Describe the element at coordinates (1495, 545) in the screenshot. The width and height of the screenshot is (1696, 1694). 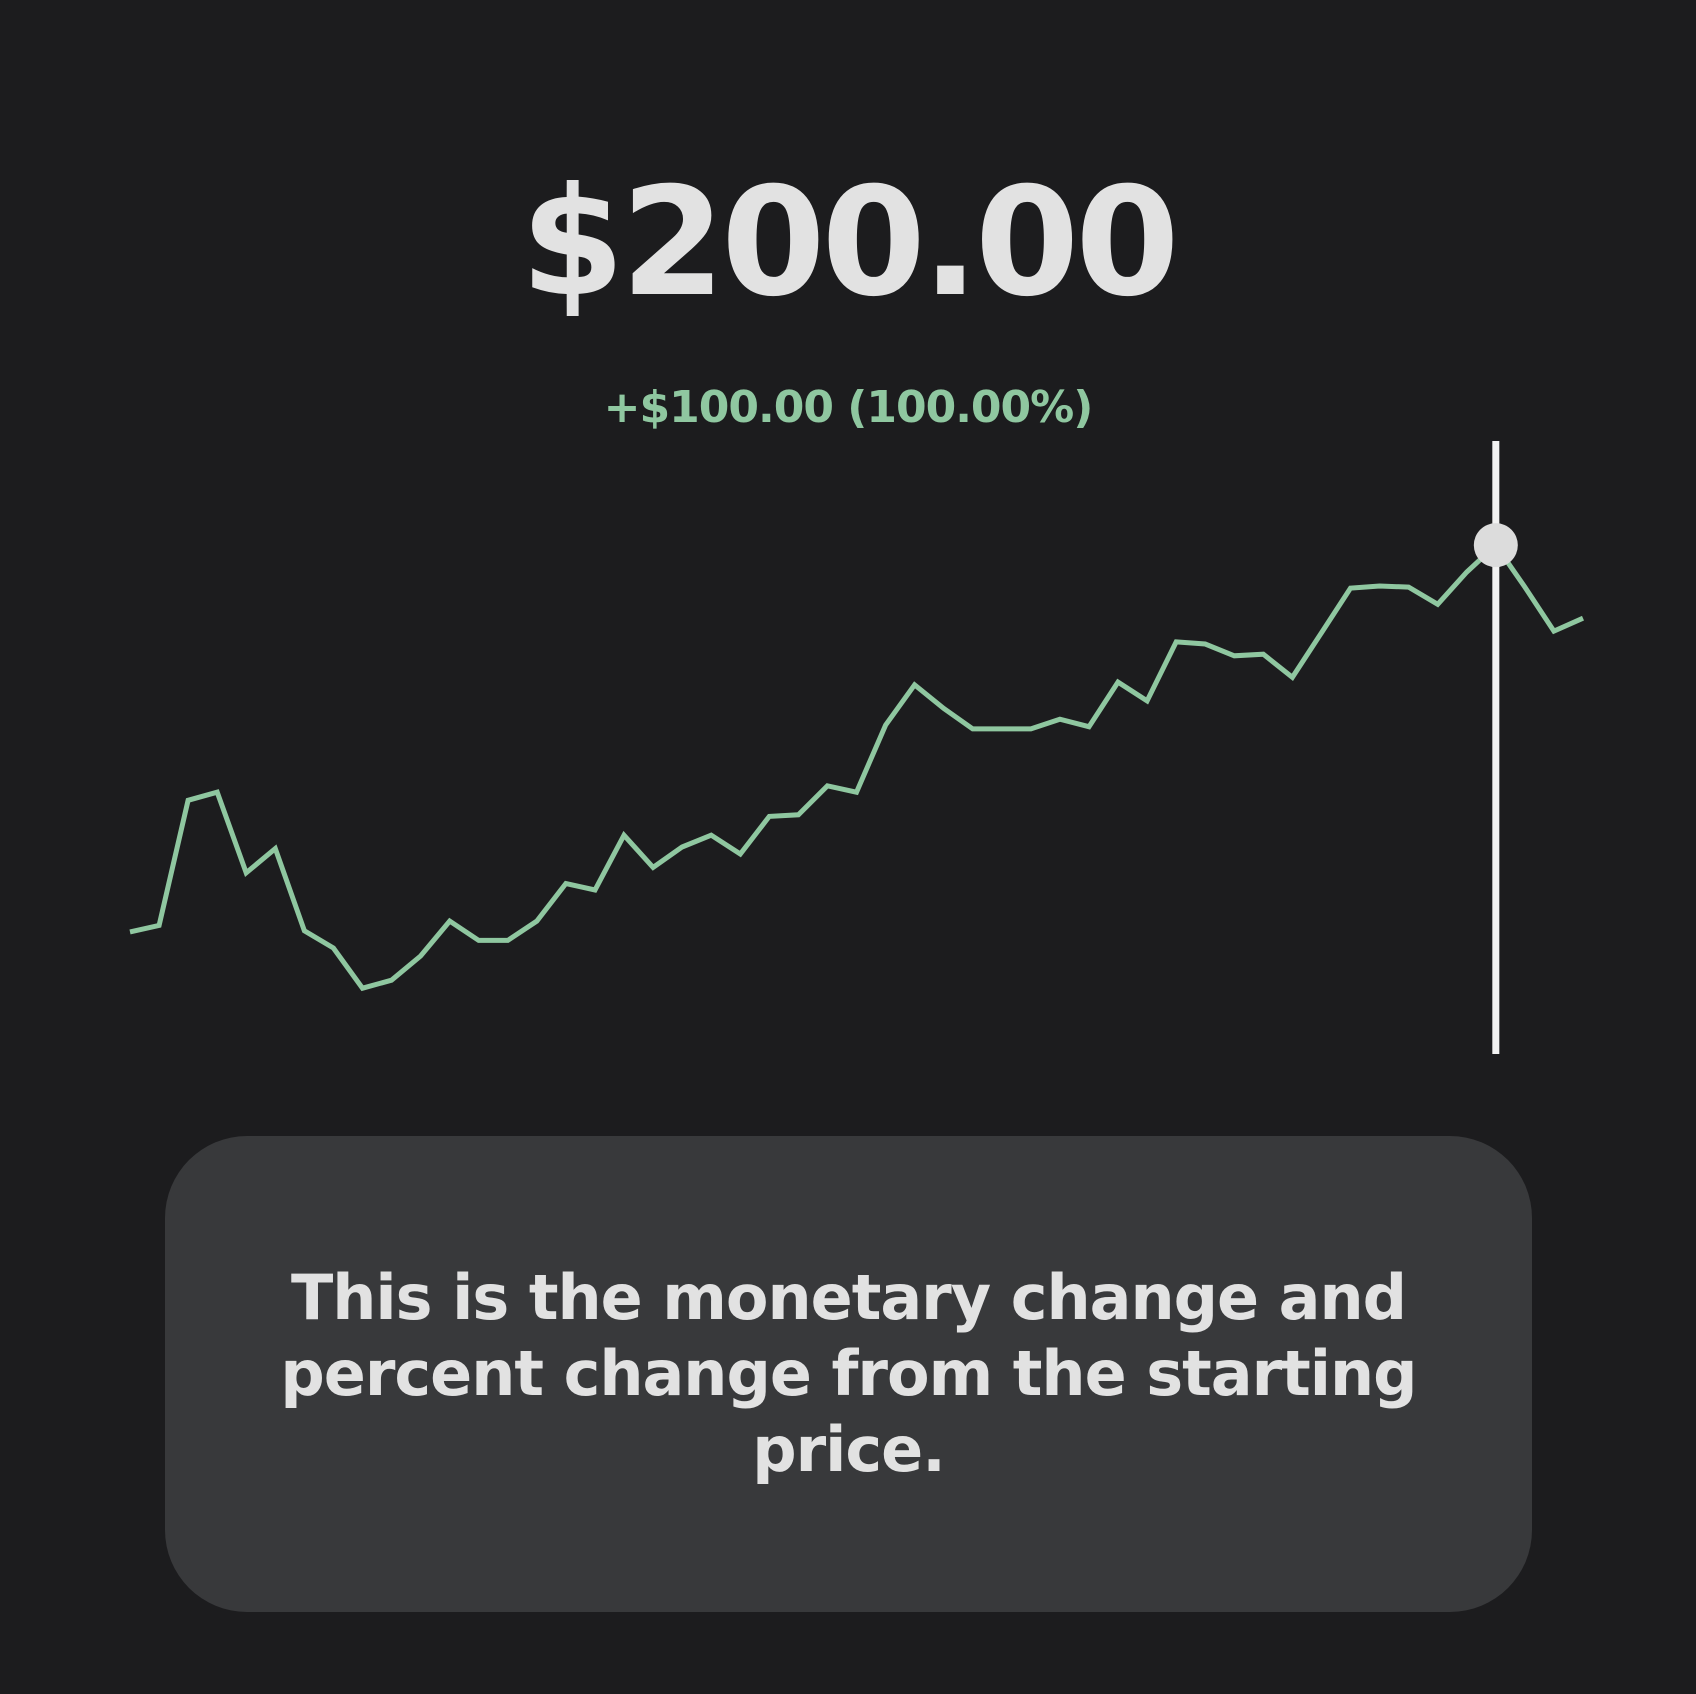
I see `chart-cursor-handle` at that location.